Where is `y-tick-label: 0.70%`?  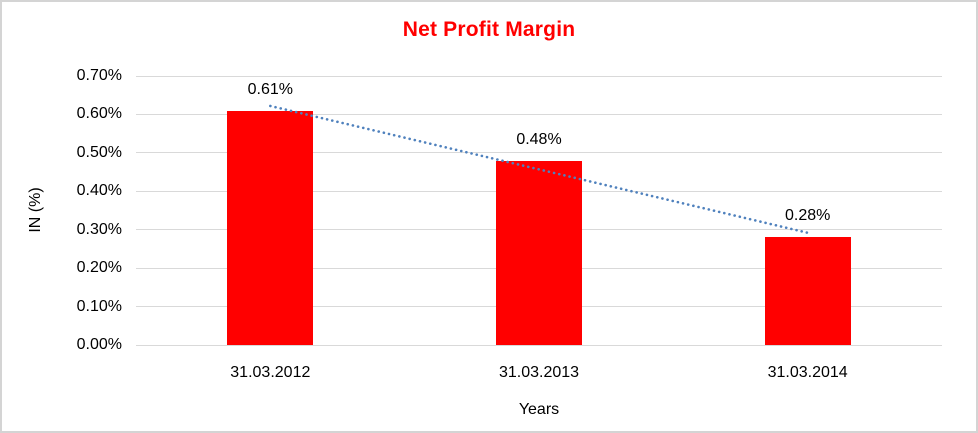 y-tick-label: 0.70% is located at coordinates (99, 75).